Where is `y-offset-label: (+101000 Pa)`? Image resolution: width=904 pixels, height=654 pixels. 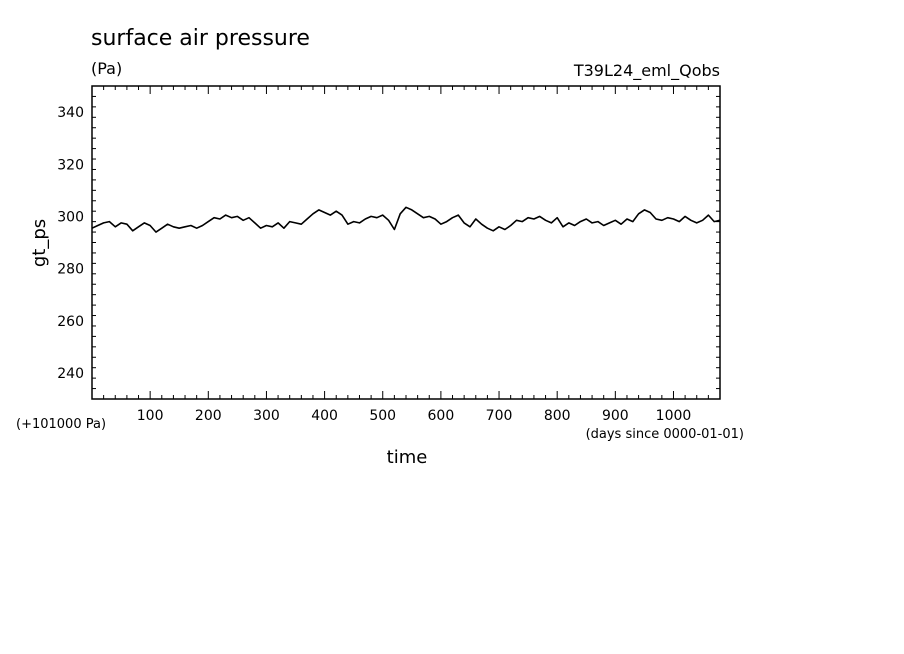
y-offset-label: (+101000 Pa) is located at coordinates (61, 424).